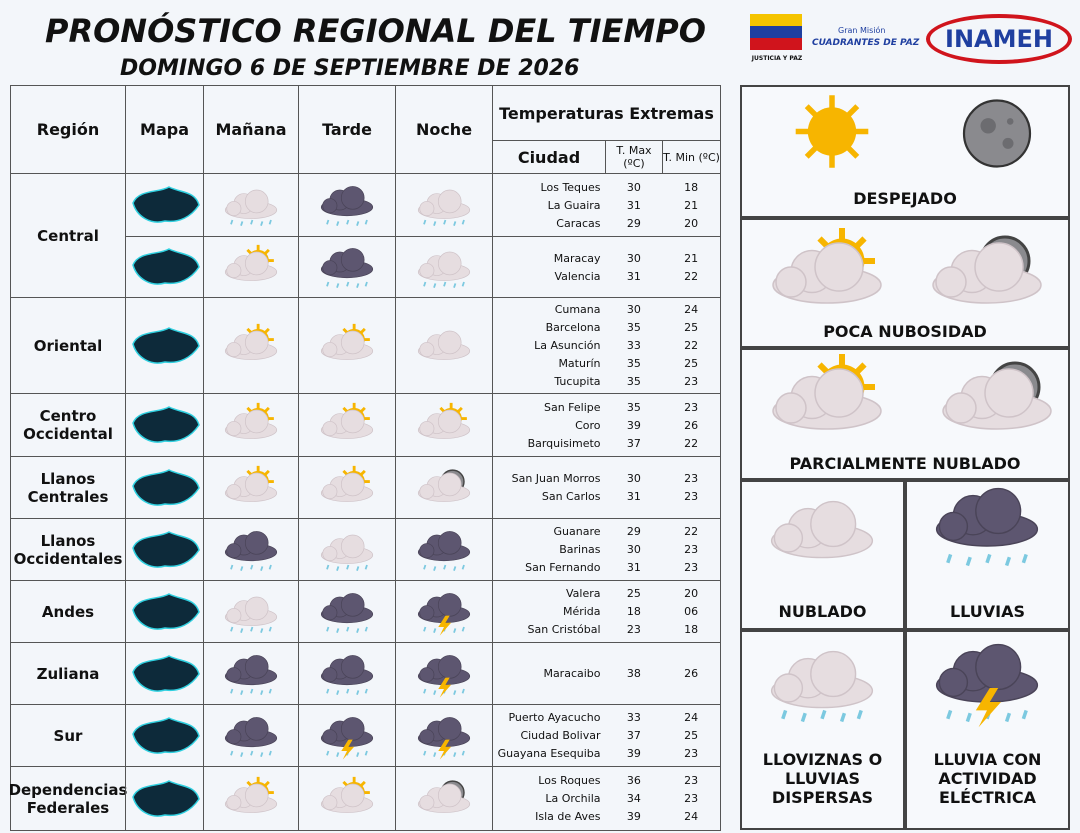 This screenshot has height=833, width=1080. Describe the element at coordinates (691, 258) in the screenshot. I see `tmin: 21` at that location.